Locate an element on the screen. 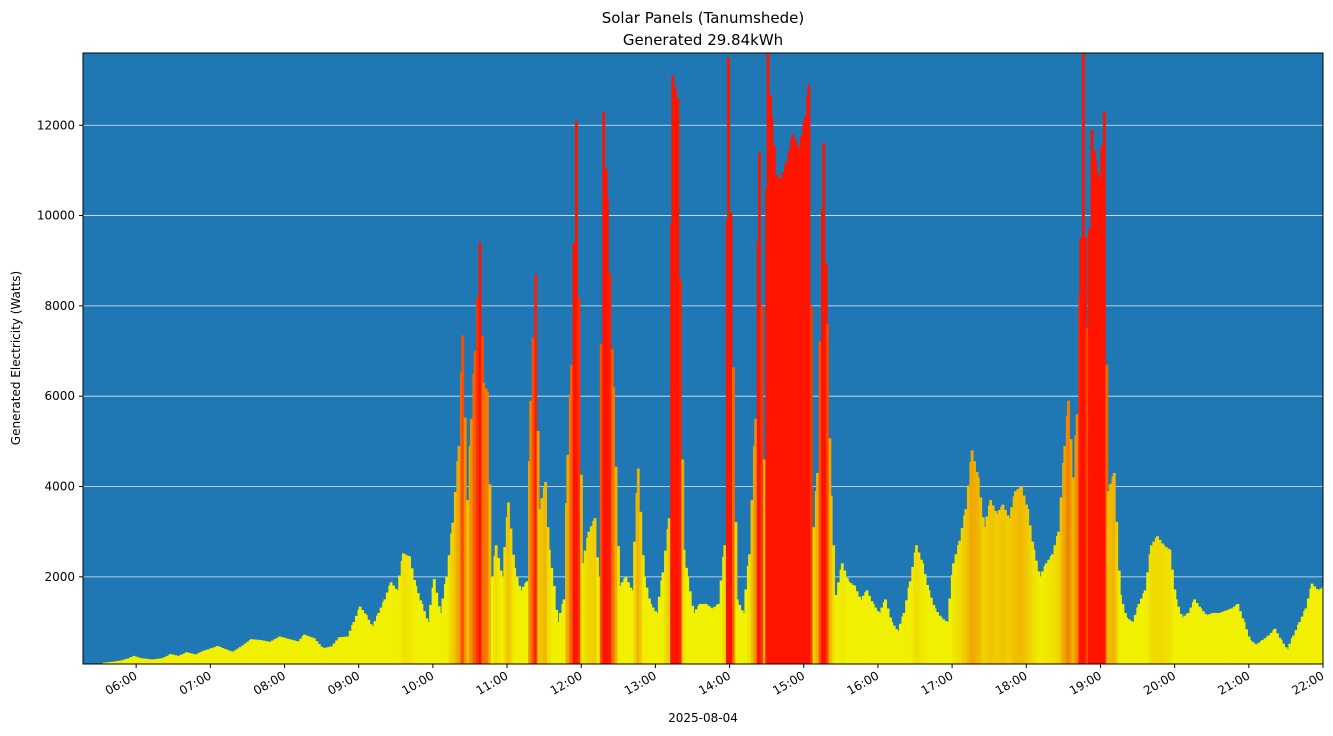 This screenshot has width=1333, height=736. x-tick-label: 06:00 is located at coordinates (121, 682).